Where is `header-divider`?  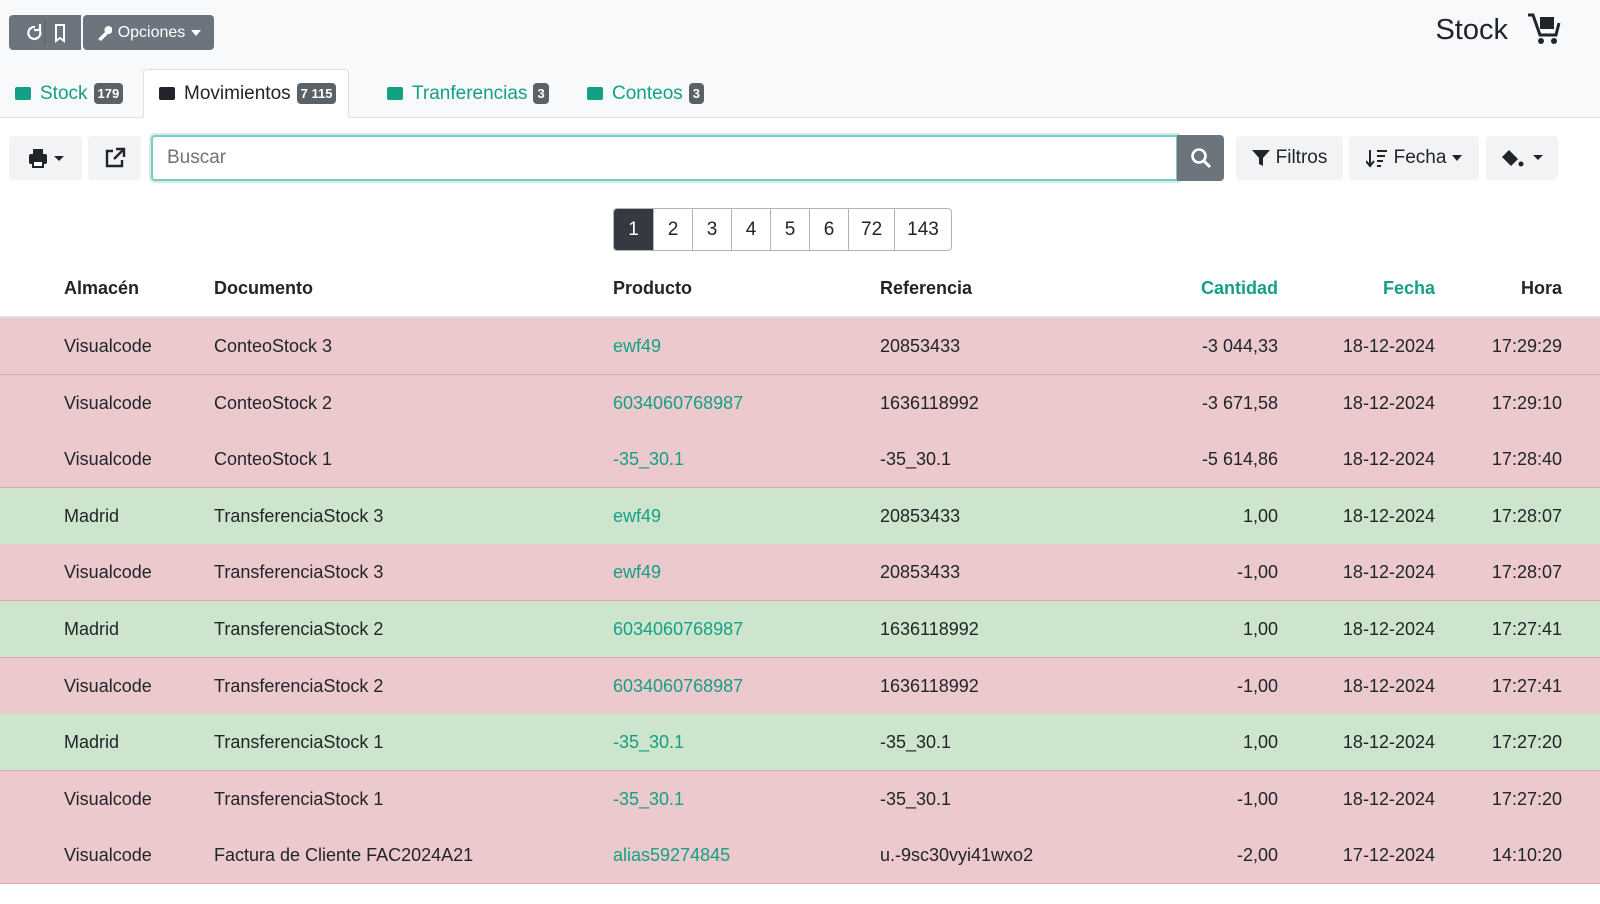
header-divider is located at coordinates (800, 317).